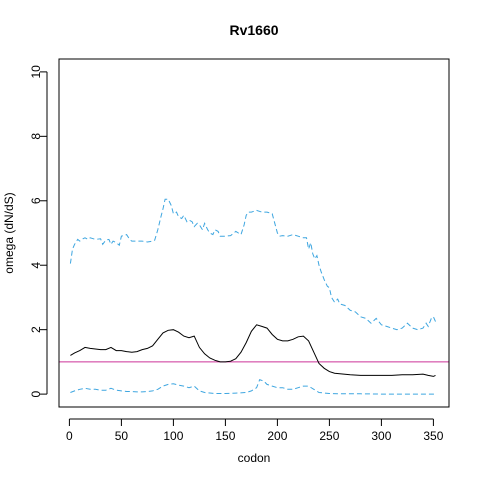  I want to click on y-tick-label: 8, so click(36, 136).